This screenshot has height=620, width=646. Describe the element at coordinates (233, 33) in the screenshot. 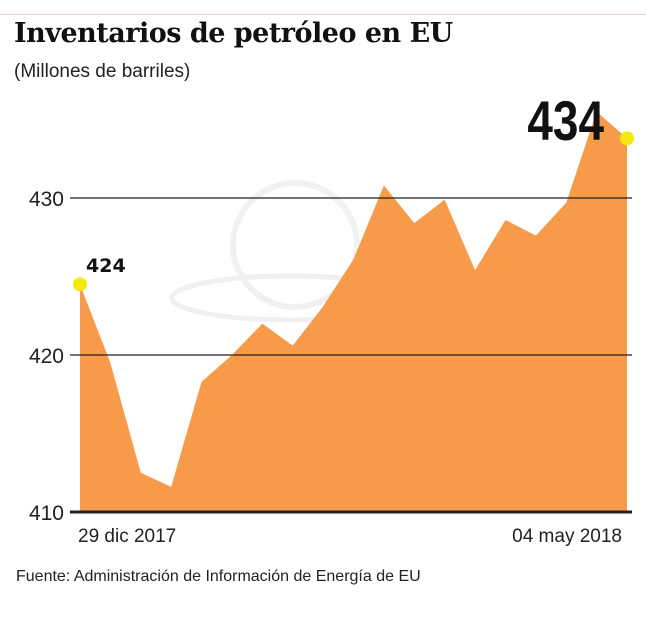

I see `chart-title: Inventarios de petróleo en EU` at that location.